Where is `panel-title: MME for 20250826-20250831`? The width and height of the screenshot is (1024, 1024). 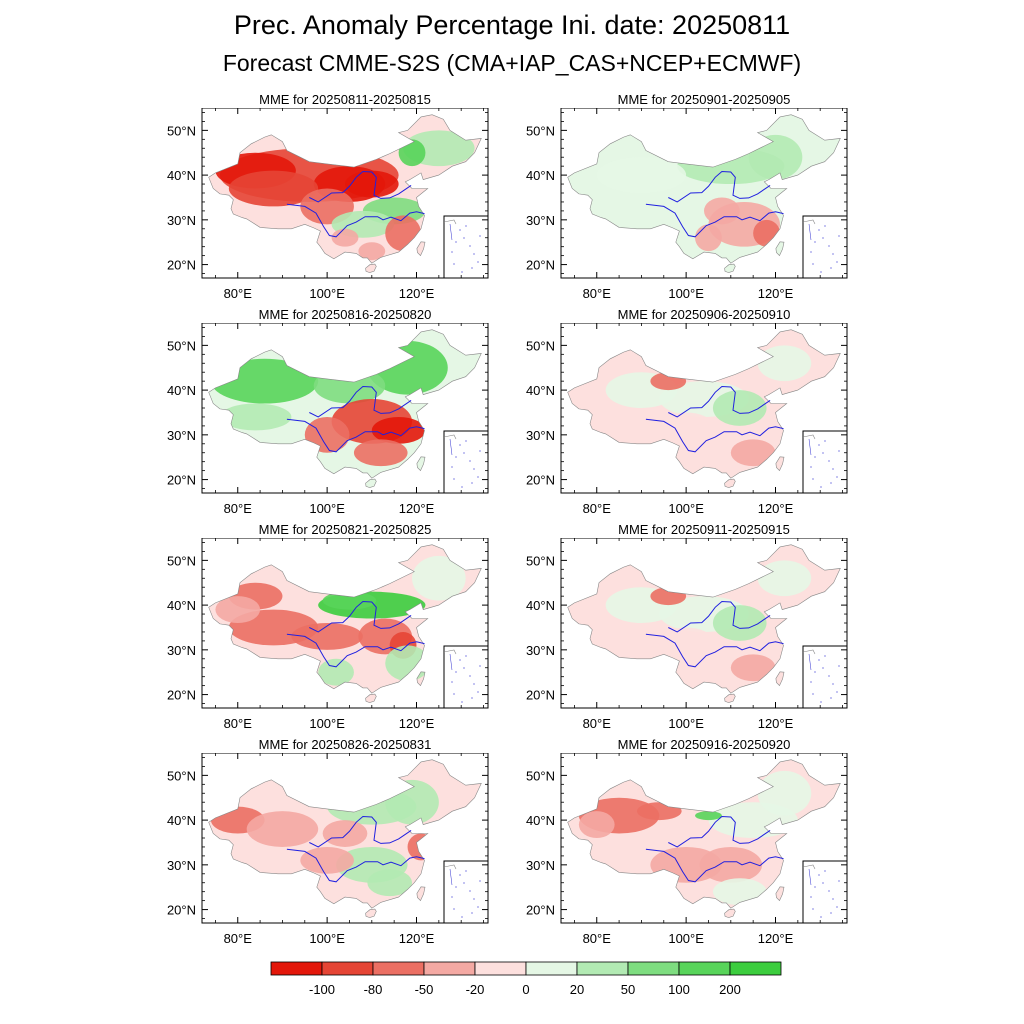 panel-title: MME for 20250826-20250831 is located at coordinates (345, 744).